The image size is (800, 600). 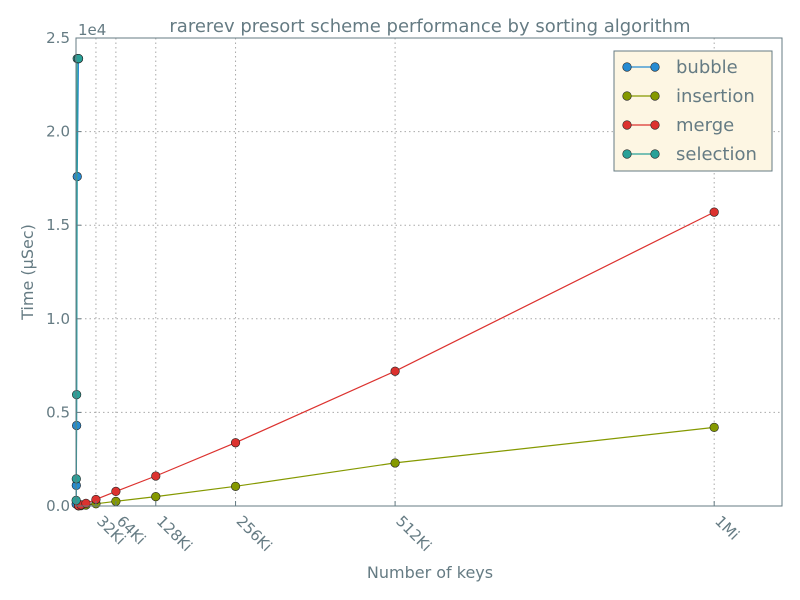 What do you see at coordinates (58, 412) in the screenshot?
I see `y-tick-label: 0.5` at bounding box center [58, 412].